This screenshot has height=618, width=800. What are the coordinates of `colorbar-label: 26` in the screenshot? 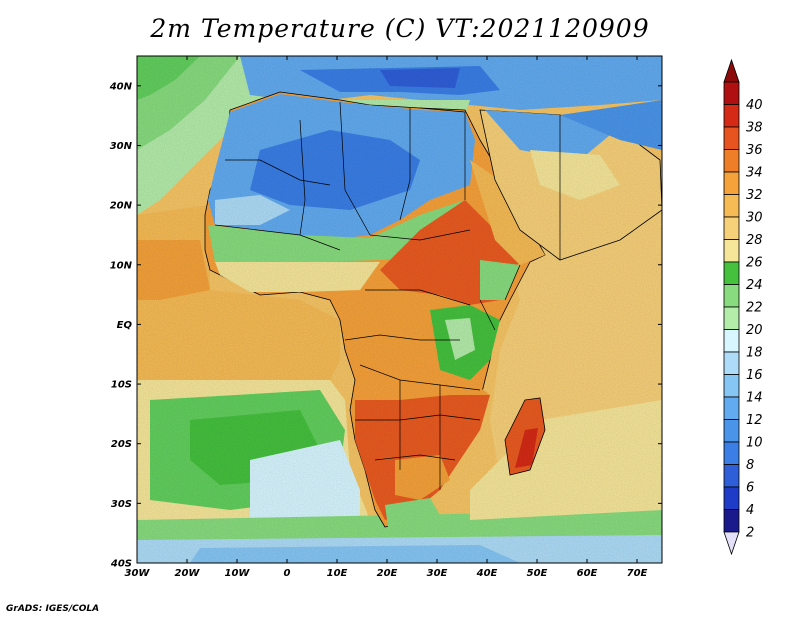 It's located at (754, 263).